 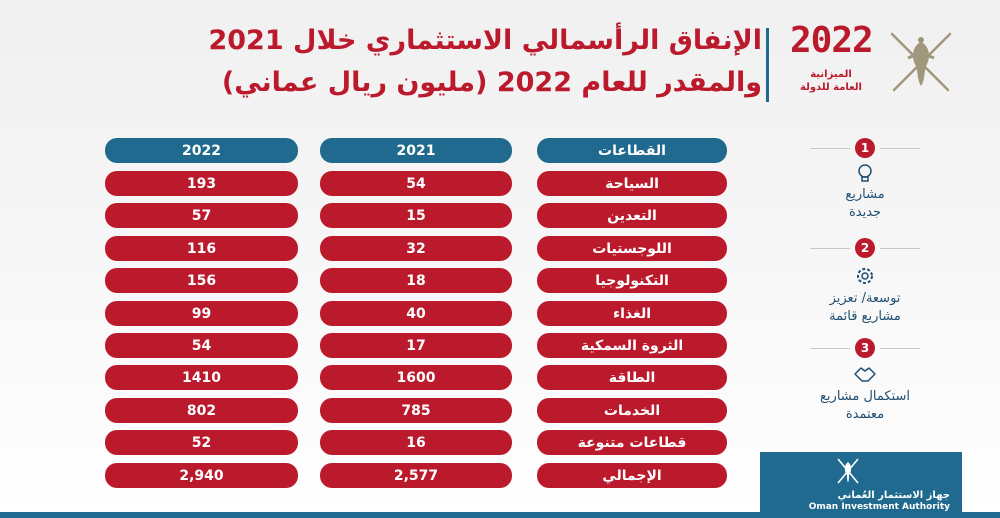 I want to click on value-2021-cell: 40, so click(x=416, y=313).